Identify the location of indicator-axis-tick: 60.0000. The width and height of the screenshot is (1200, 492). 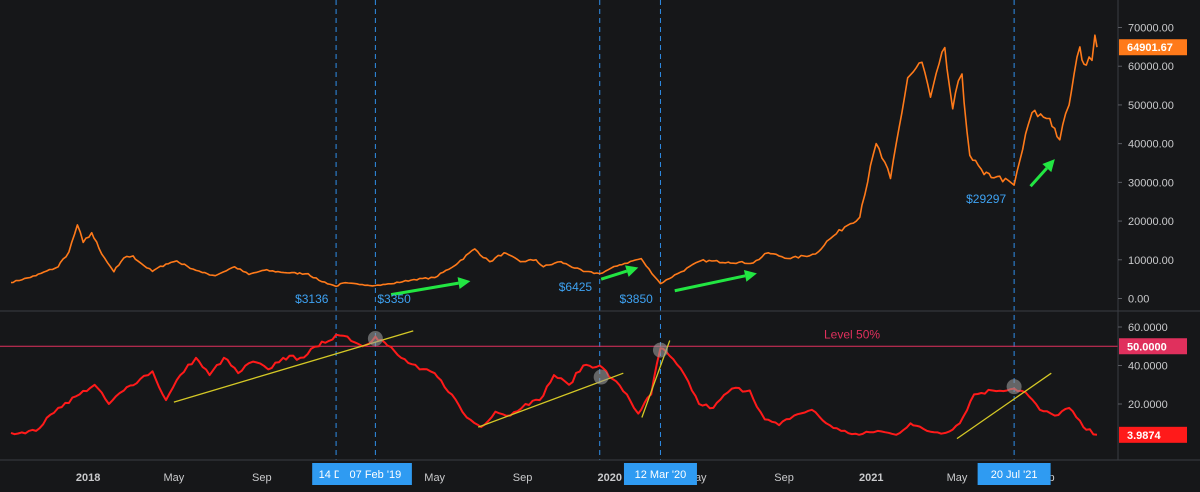
(1148, 328).